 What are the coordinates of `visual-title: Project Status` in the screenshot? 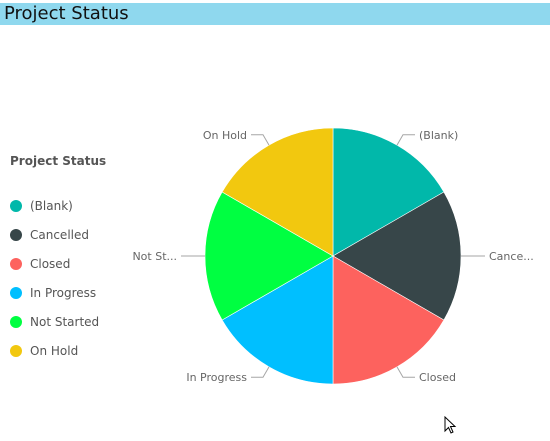 It's located at (66, 13).